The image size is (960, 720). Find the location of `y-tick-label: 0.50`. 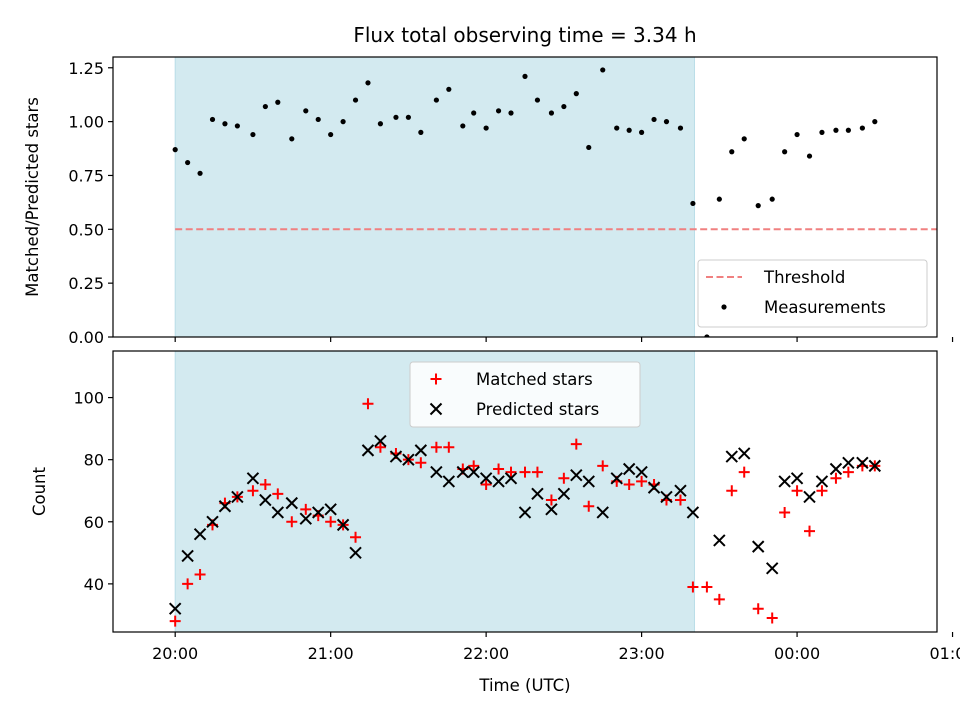

y-tick-label: 0.50 is located at coordinates (86, 229).